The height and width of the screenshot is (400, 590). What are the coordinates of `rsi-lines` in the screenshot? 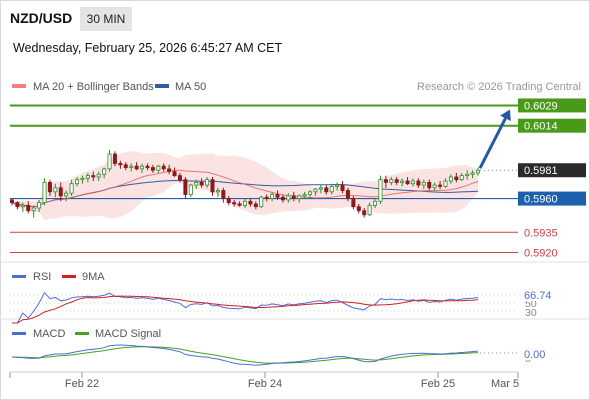 It's located at (245, 307).